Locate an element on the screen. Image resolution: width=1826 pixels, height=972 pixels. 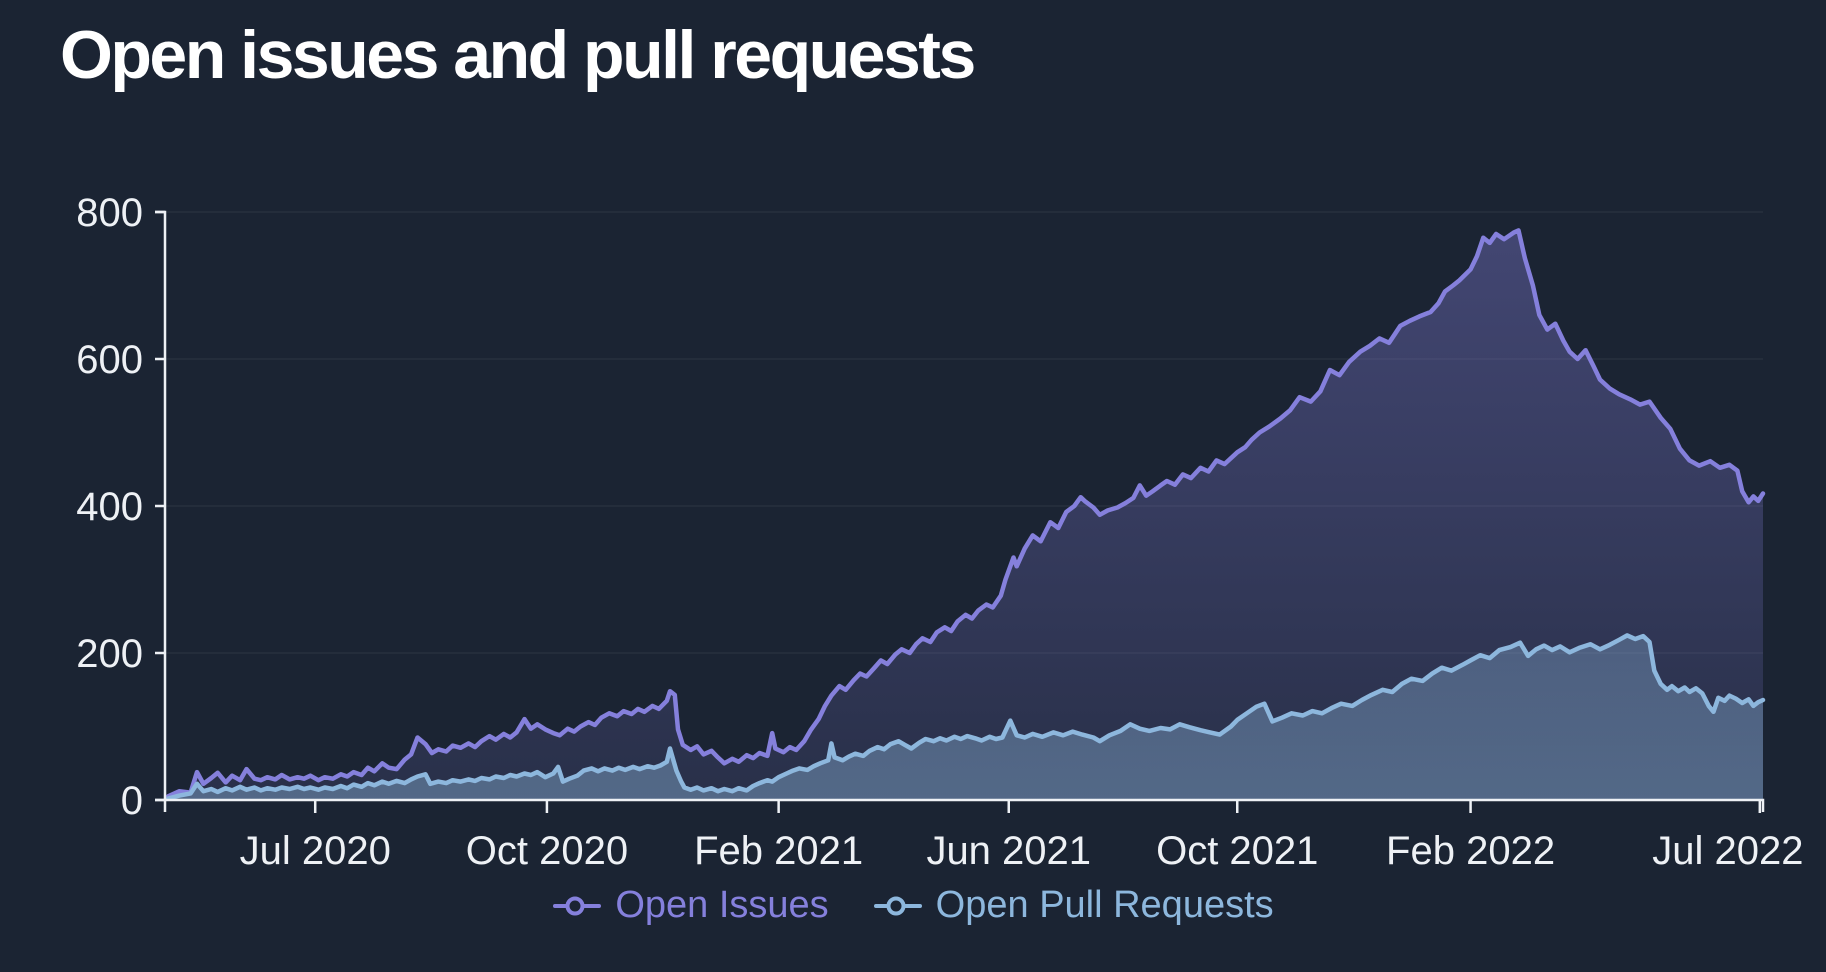
x-tick-label-jul-2020: Jul 2020 is located at coordinates (315, 851).